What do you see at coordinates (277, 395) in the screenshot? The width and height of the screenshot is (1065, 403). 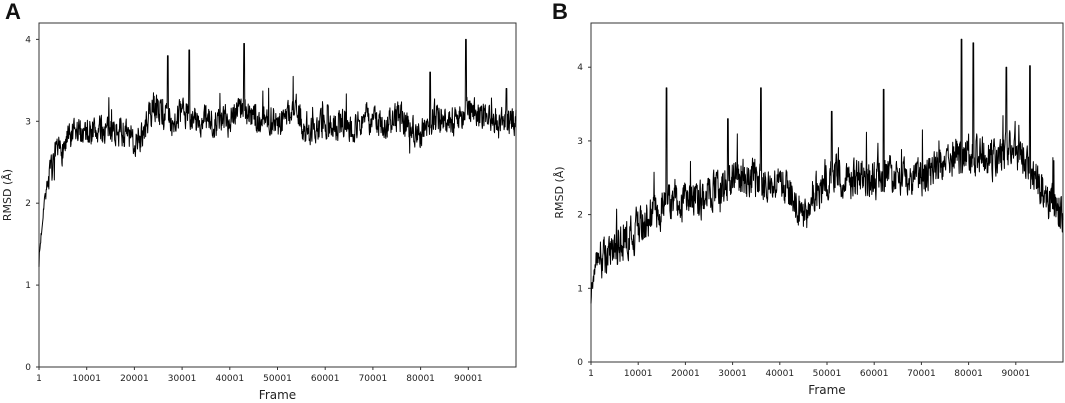 I see `panel-a-x-axis-title: Frame` at bounding box center [277, 395].